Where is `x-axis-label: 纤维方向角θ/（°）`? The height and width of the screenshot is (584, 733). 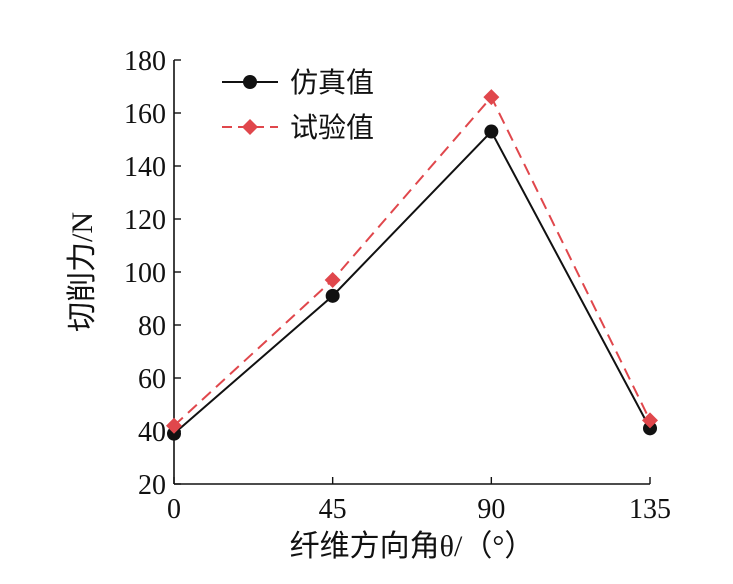 x-axis-label: 纤维方向角θ/（°） is located at coordinates (412, 546).